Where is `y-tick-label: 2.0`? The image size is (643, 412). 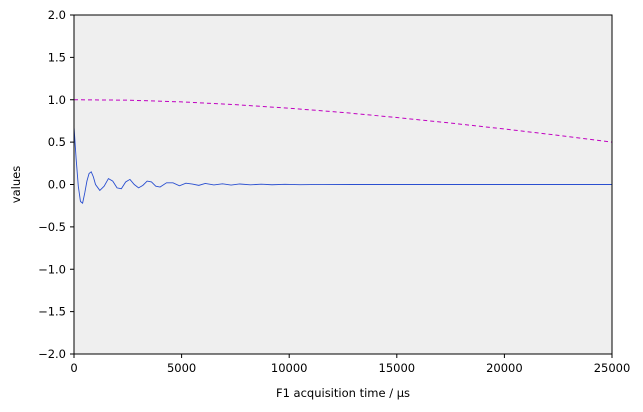
y-tick-label: 2.0 is located at coordinates (57, 15).